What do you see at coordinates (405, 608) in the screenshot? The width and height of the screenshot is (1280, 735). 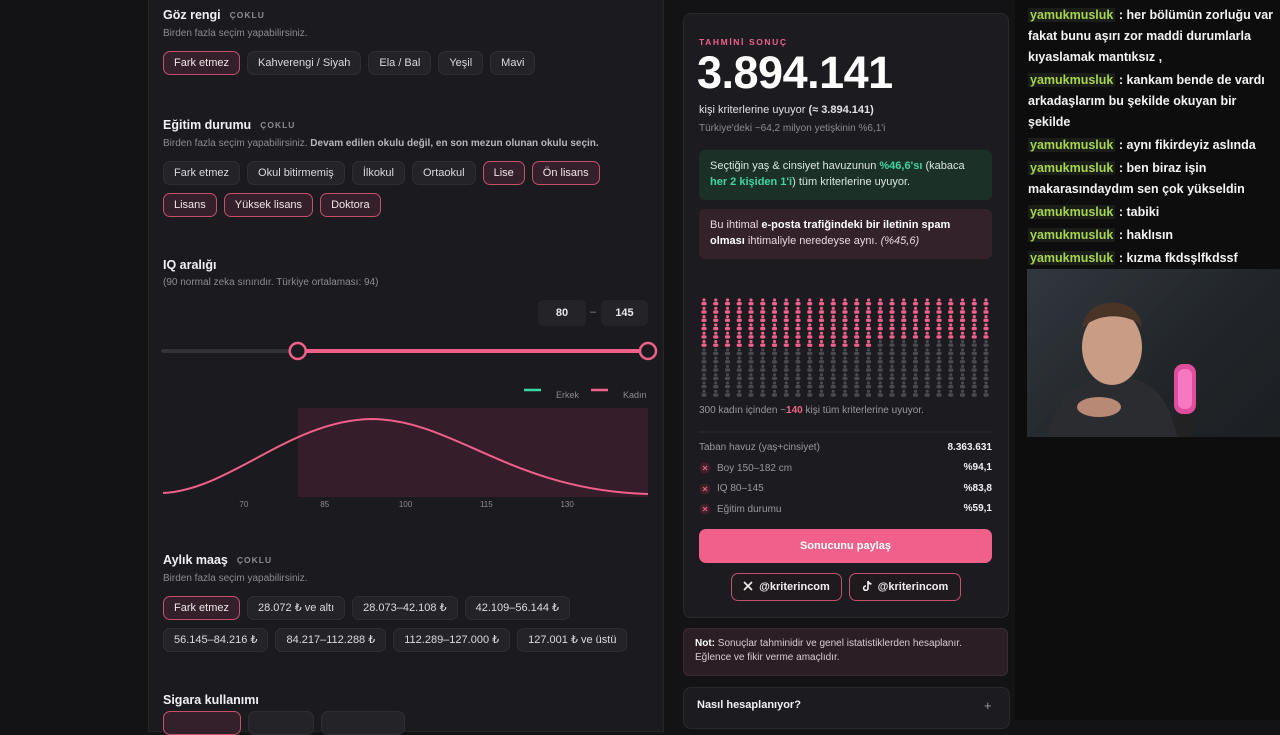 I see `chip: 28.073–42.108 ₺` at bounding box center [405, 608].